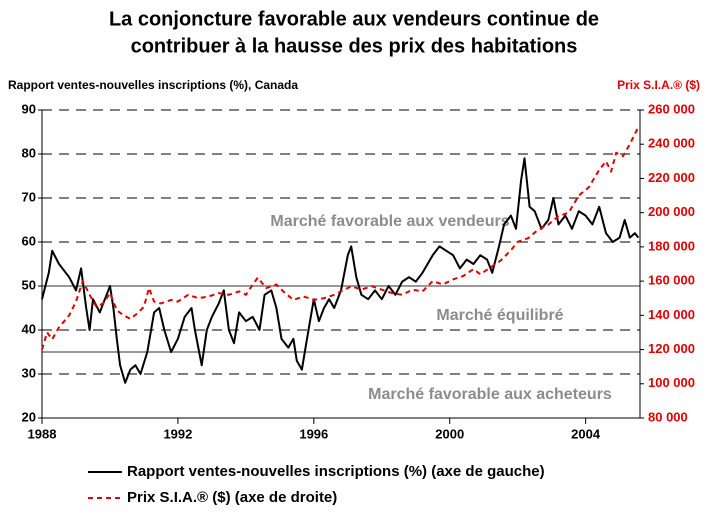  Describe the element at coordinates (29, 328) in the screenshot. I see `y-tick-label: 40` at that location.